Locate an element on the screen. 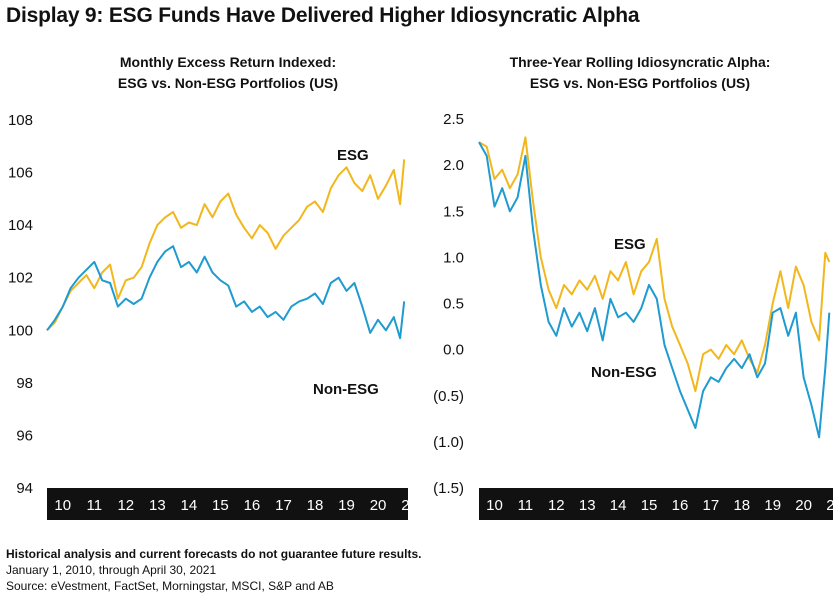 This screenshot has width=840, height=596. right-y-tick-label: 0.0 is located at coordinates (453, 350).